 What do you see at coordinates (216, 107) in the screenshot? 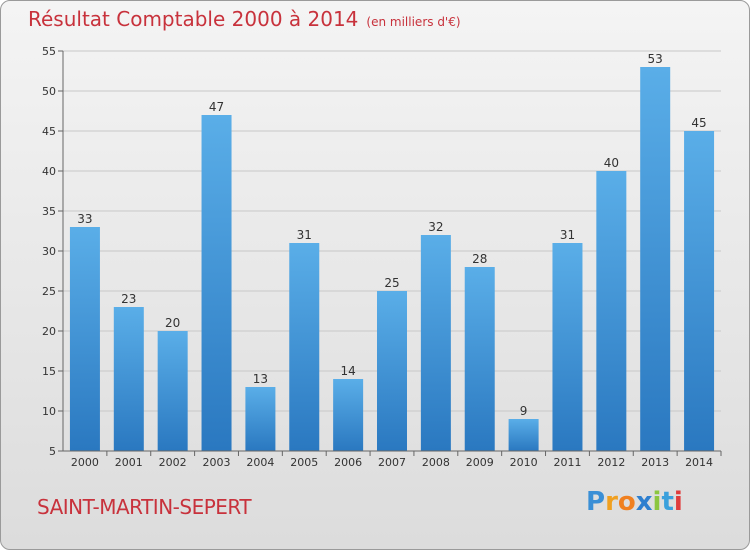
I see `bar-value-label-2003: 47` at bounding box center [216, 107].